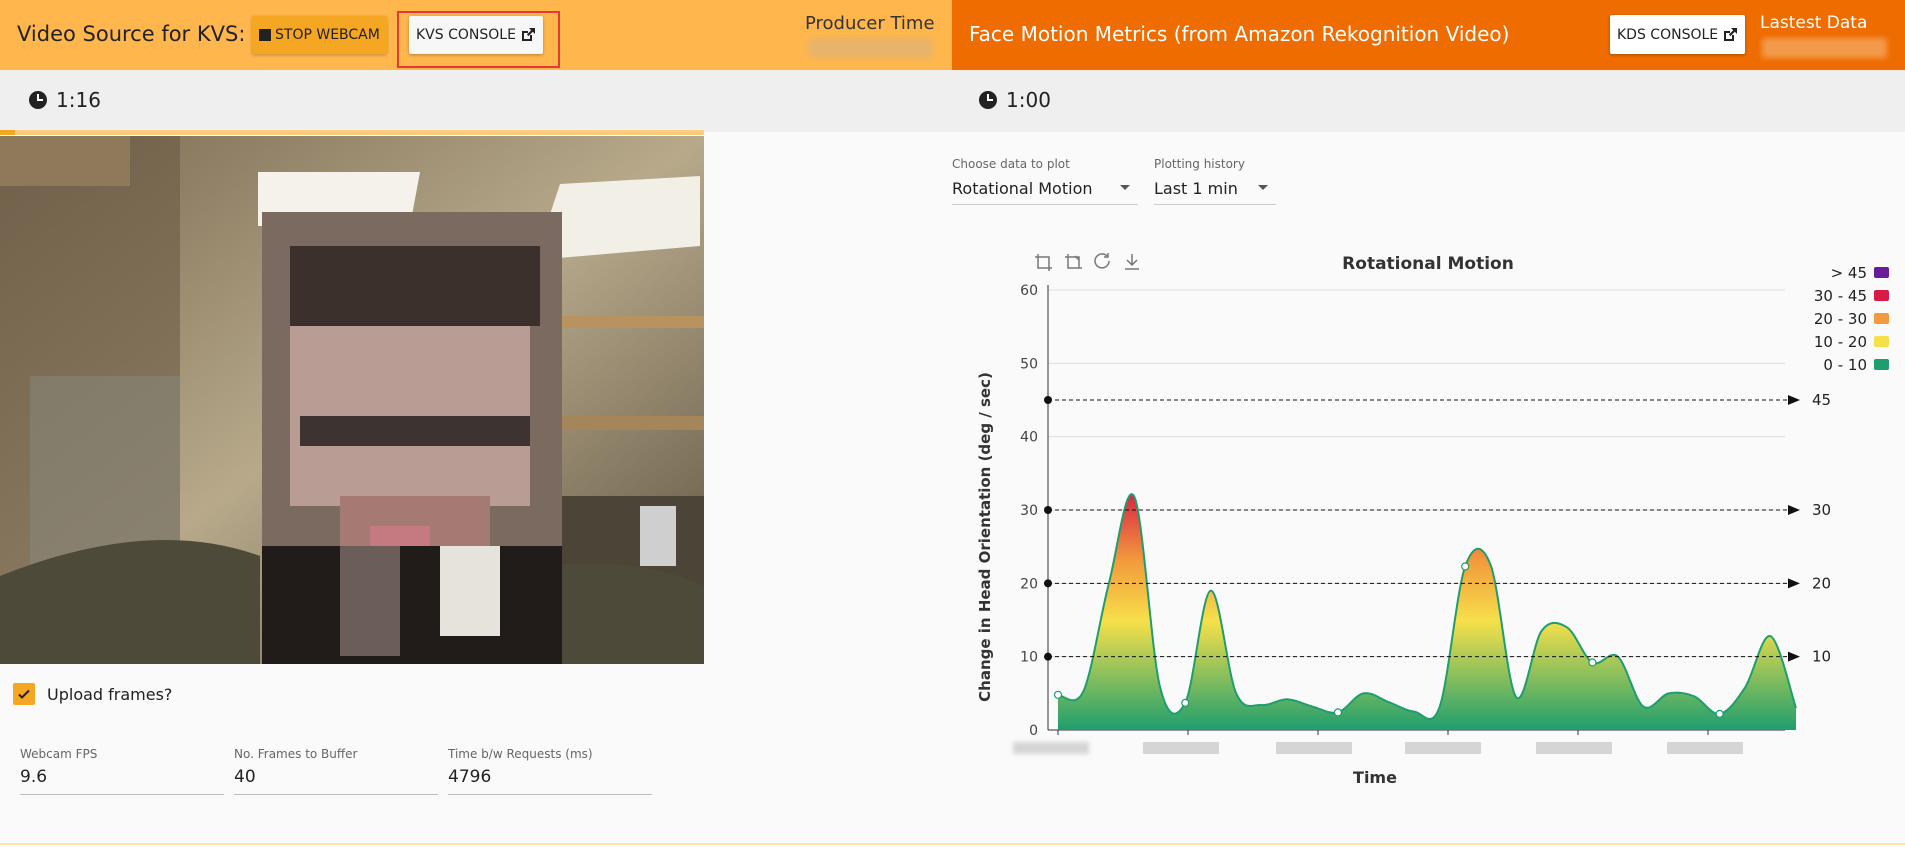  Describe the element at coordinates (870, 48) in the screenshot. I see `producer-time-value-redacted` at that location.